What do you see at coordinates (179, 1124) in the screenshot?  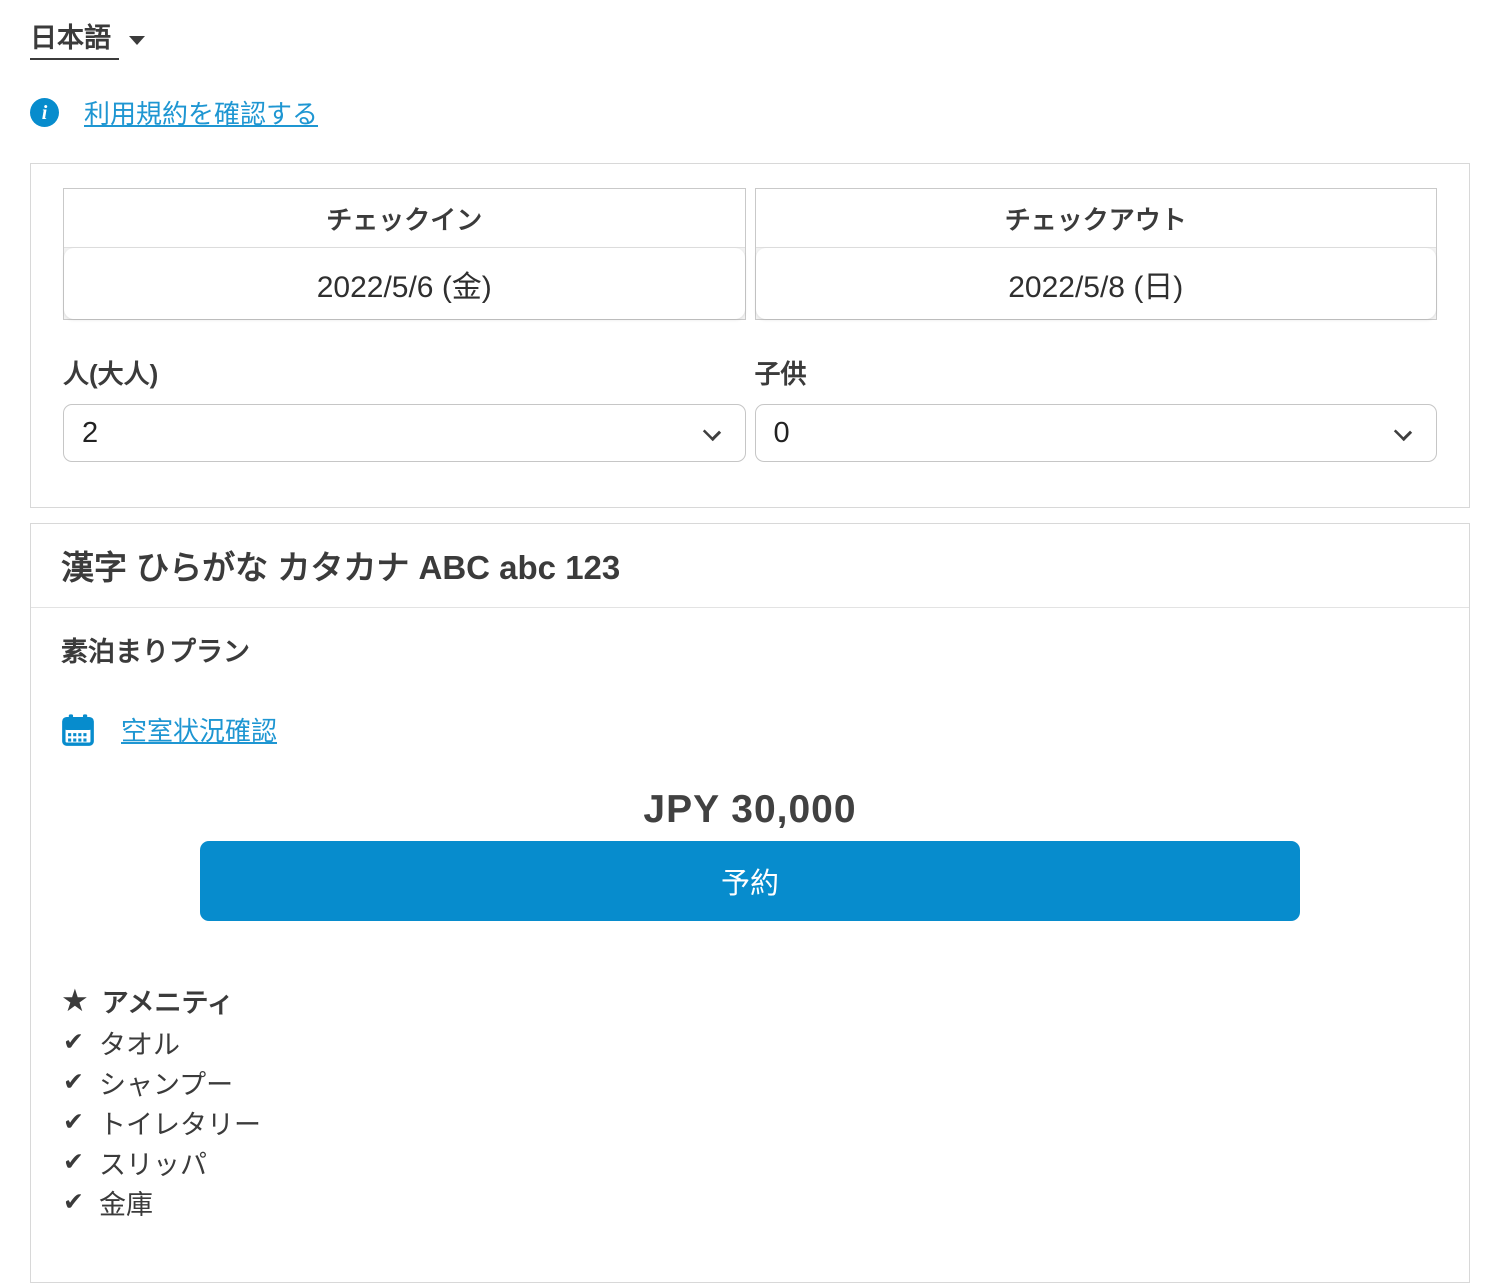 I see `amenity-label: トイレタリー` at bounding box center [179, 1124].